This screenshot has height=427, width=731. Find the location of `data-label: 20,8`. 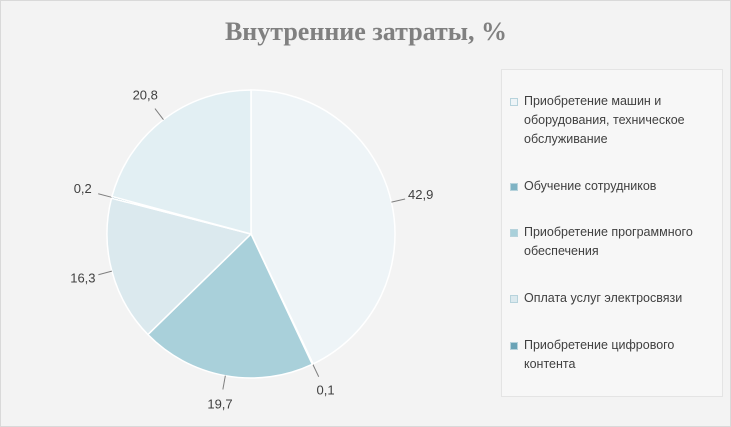

data-label: 20,8 is located at coordinates (145, 94).